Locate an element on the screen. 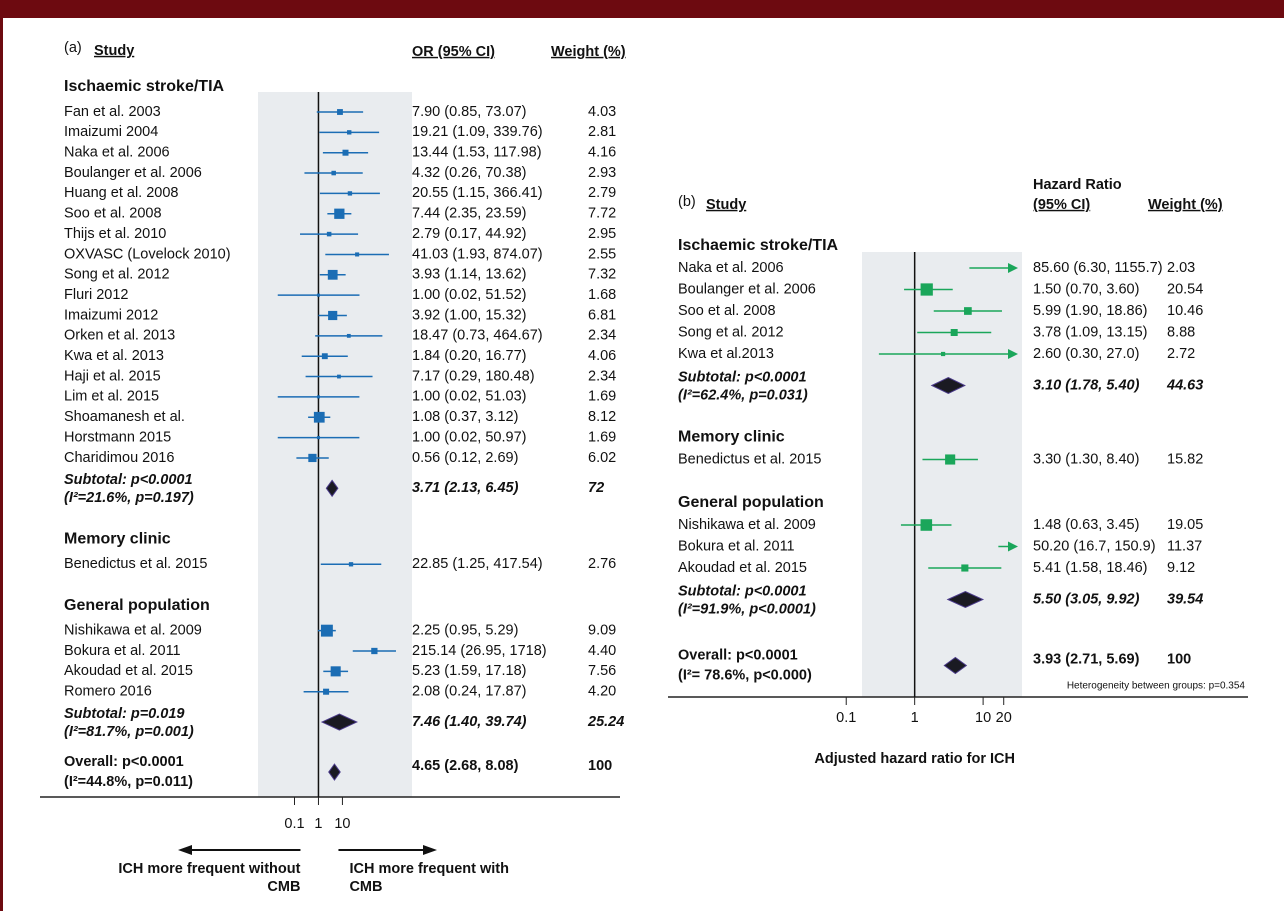  ci-label: 7.90 (0.85, 73.07) is located at coordinates (469, 112).